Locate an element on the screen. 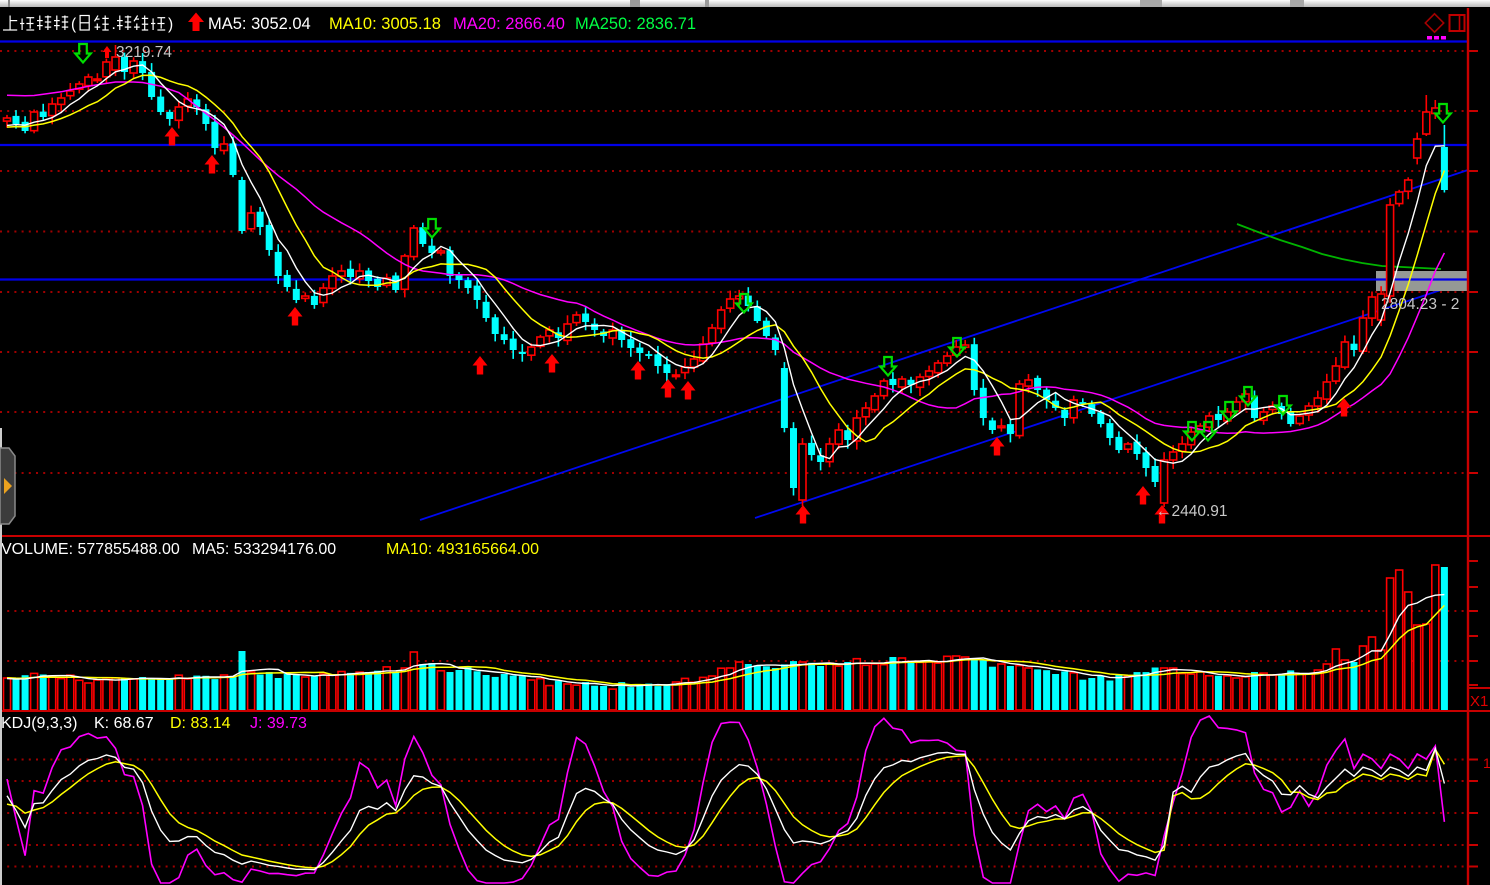 The image size is (1490, 885). svg-text: MA250: 2836.71 is located at coordinates (635, 24).